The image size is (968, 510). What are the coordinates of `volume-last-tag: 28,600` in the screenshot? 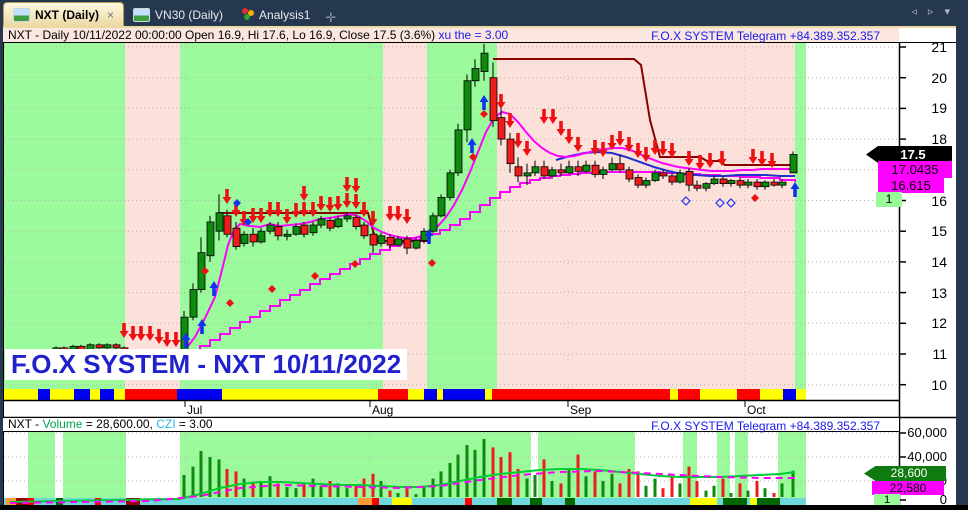 It's located at (905, 473).